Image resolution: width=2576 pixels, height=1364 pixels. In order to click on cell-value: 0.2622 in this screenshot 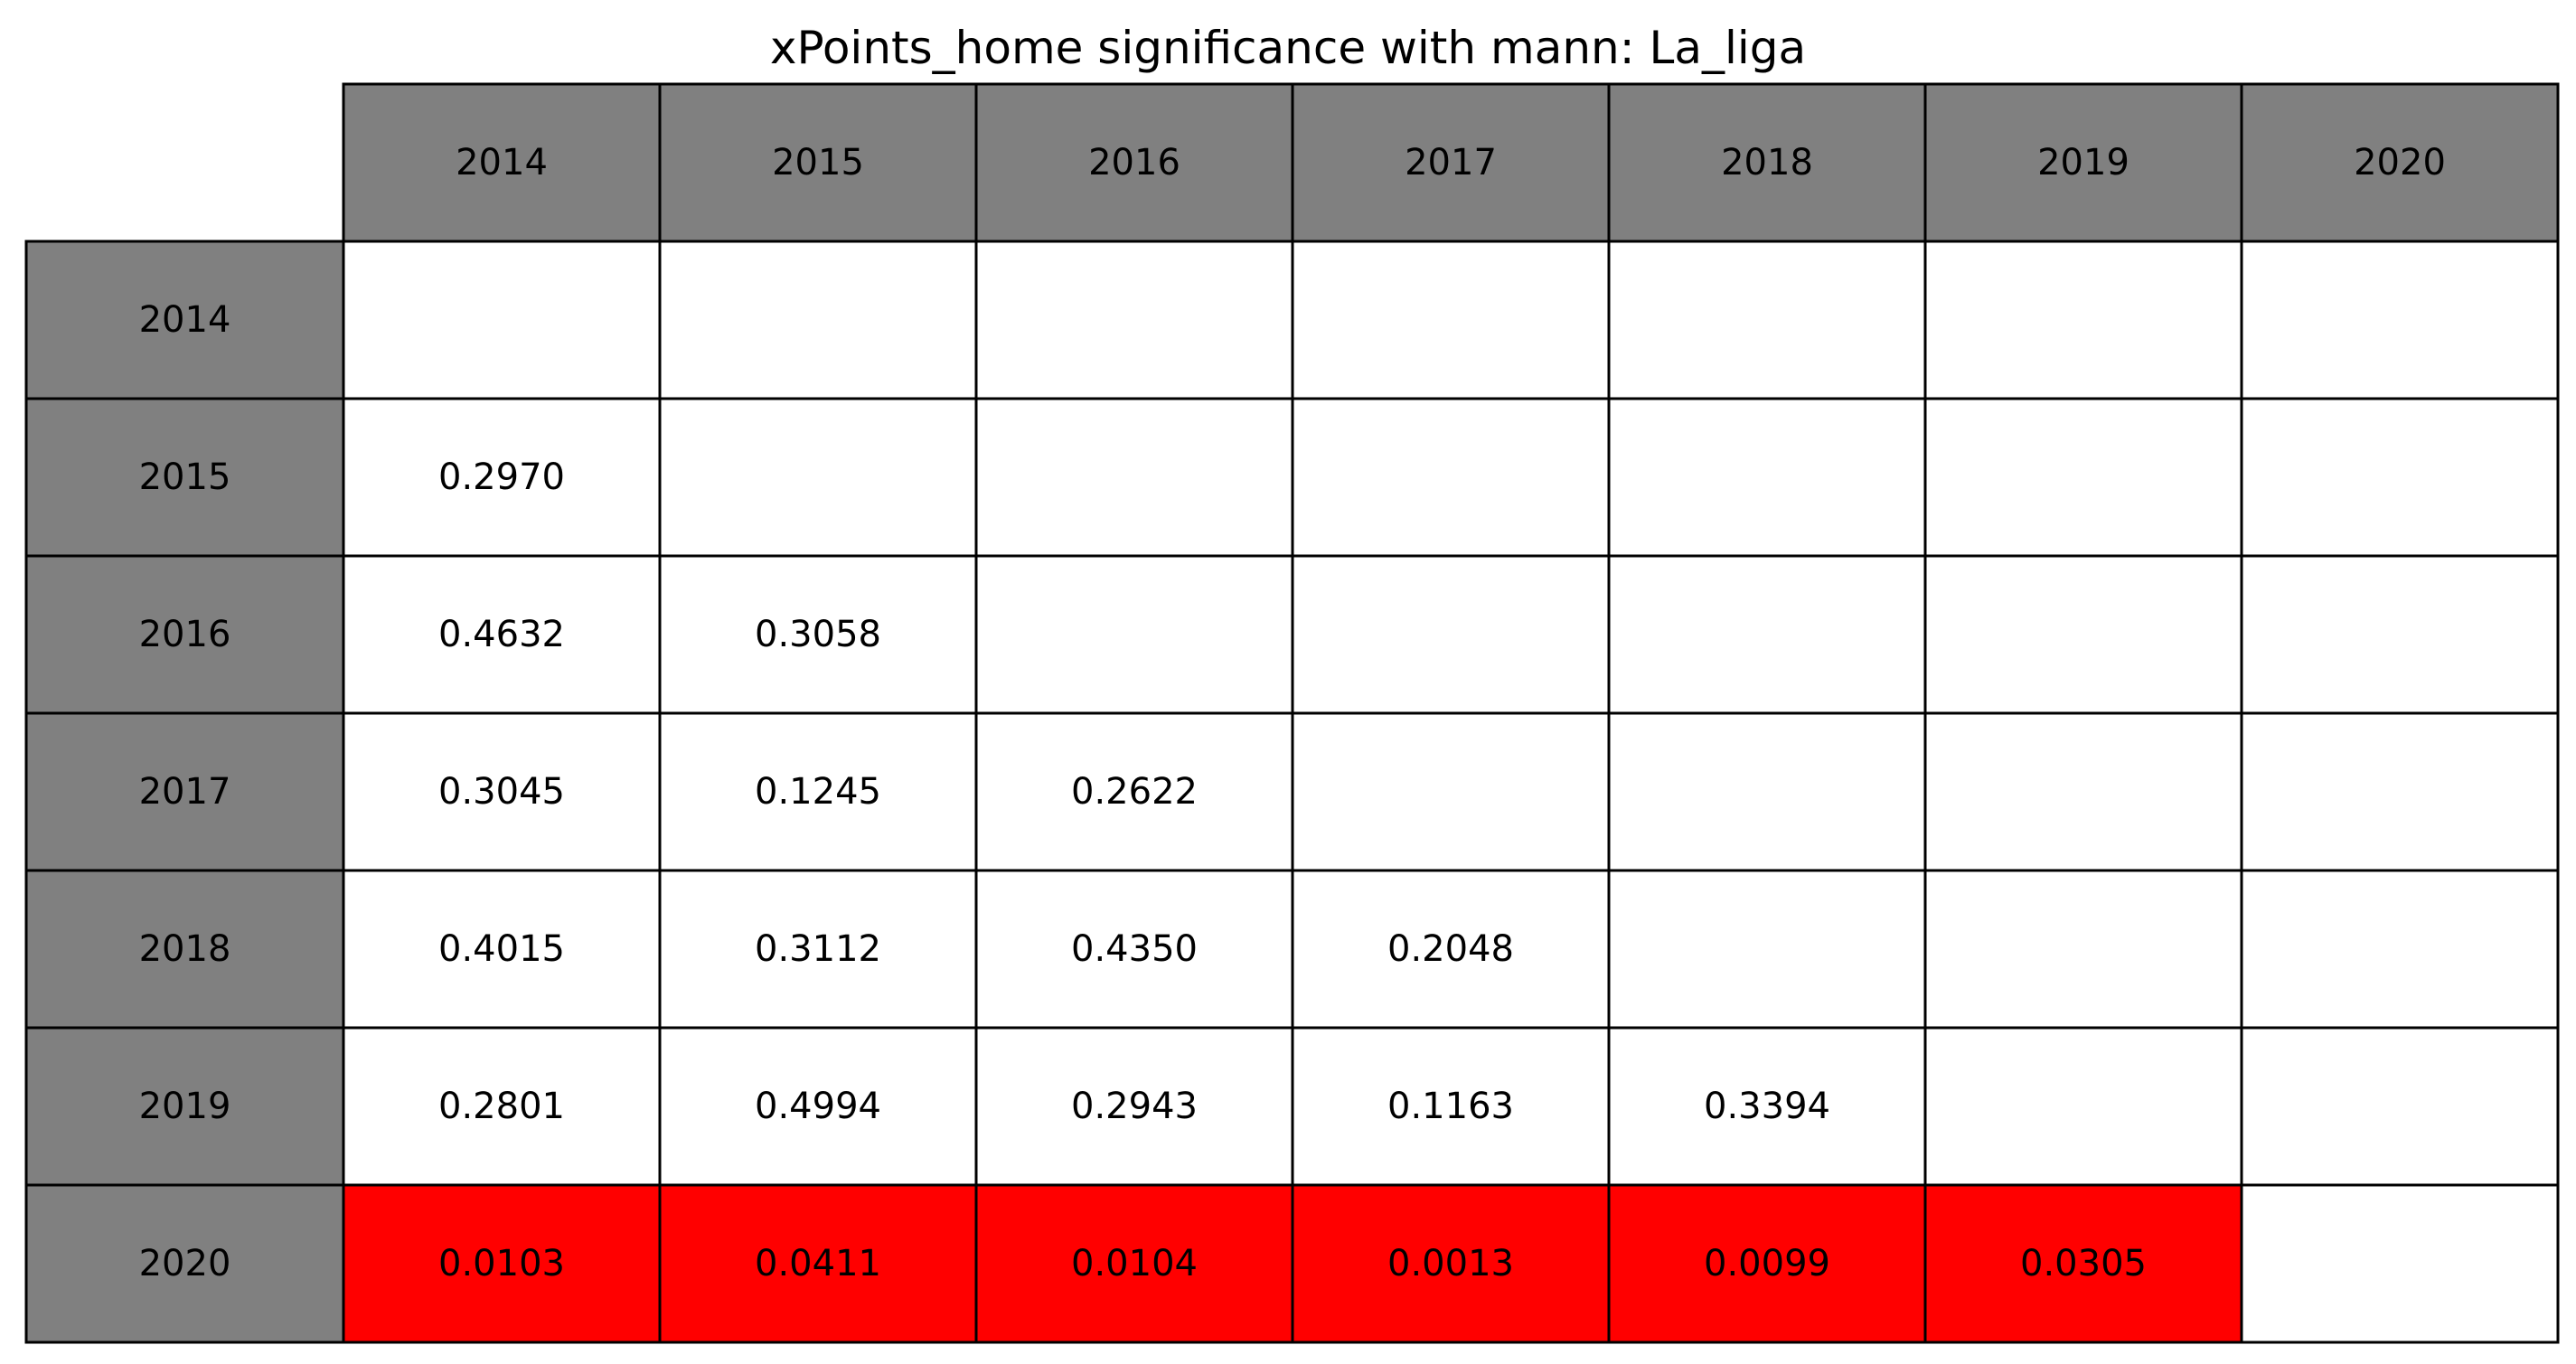, I will do `click(1135, 792)`.